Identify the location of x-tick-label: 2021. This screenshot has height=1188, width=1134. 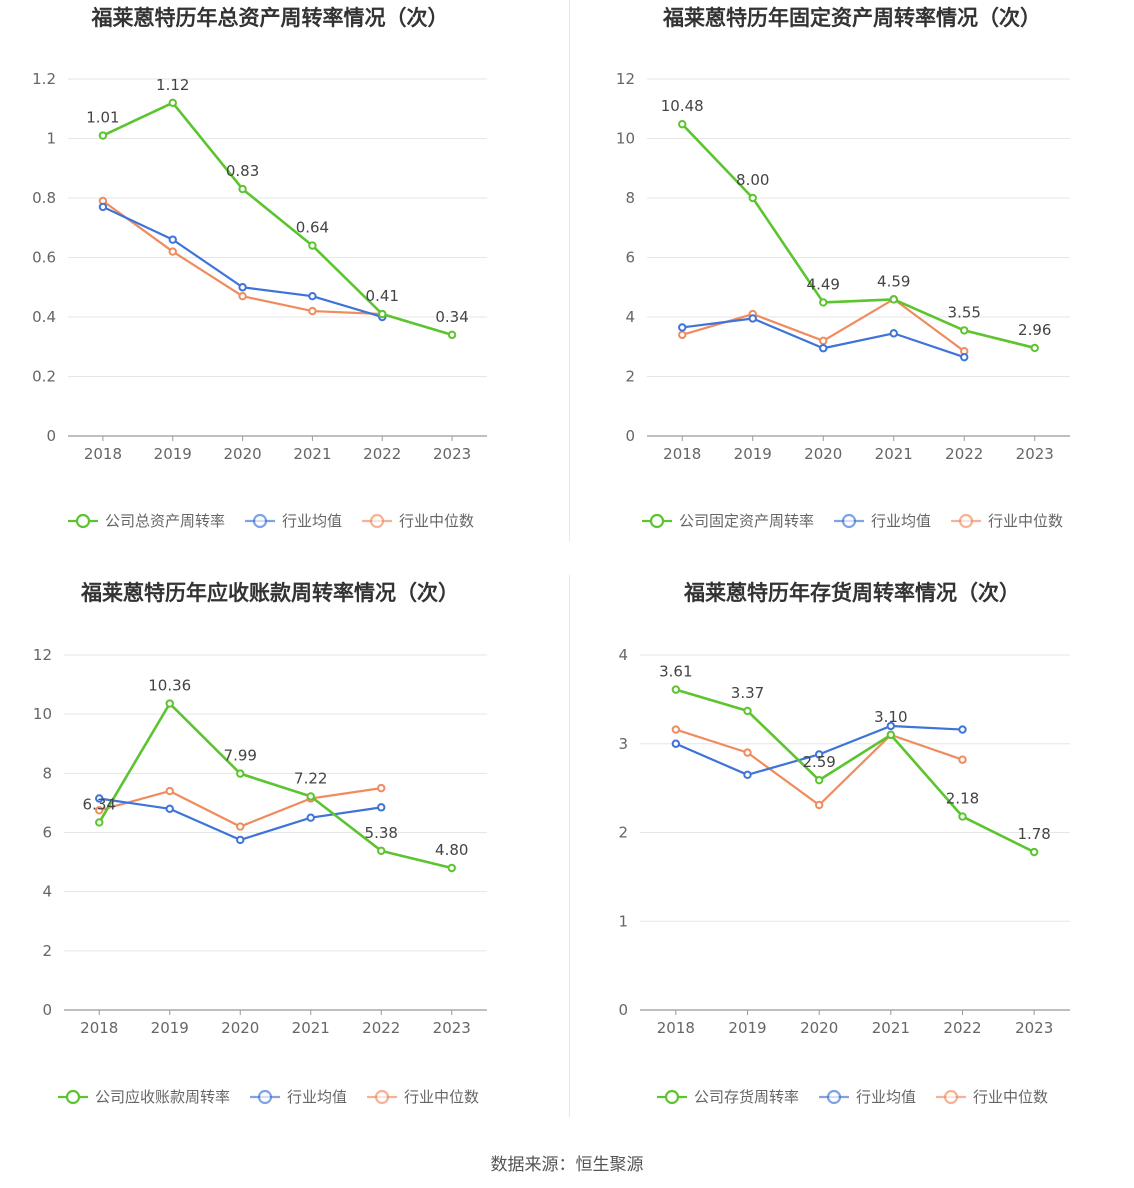
(312, 454).